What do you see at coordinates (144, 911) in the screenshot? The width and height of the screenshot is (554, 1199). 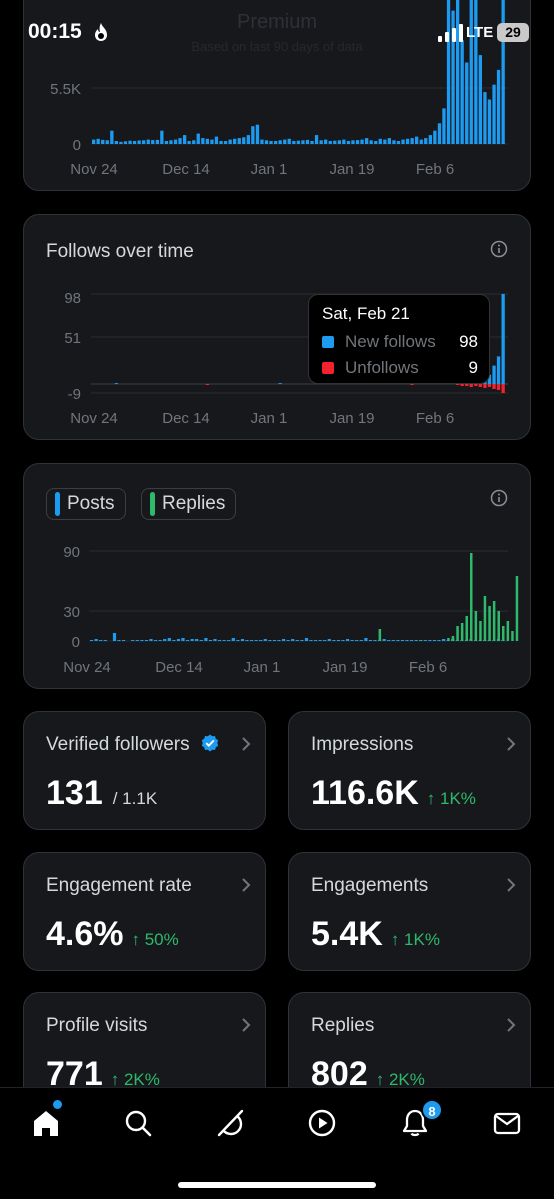 I see `stat-card-engagement-rate: Engagement rate 4.6% ↑ 50%` at bounding box center [144, 911].